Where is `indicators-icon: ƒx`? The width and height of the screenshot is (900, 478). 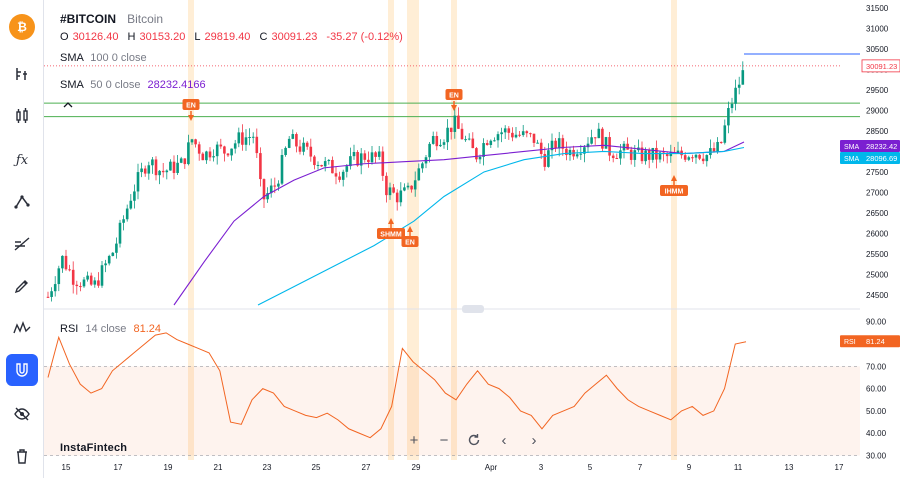
indicators-icon: ƒx is located at coordinates (22, 160).